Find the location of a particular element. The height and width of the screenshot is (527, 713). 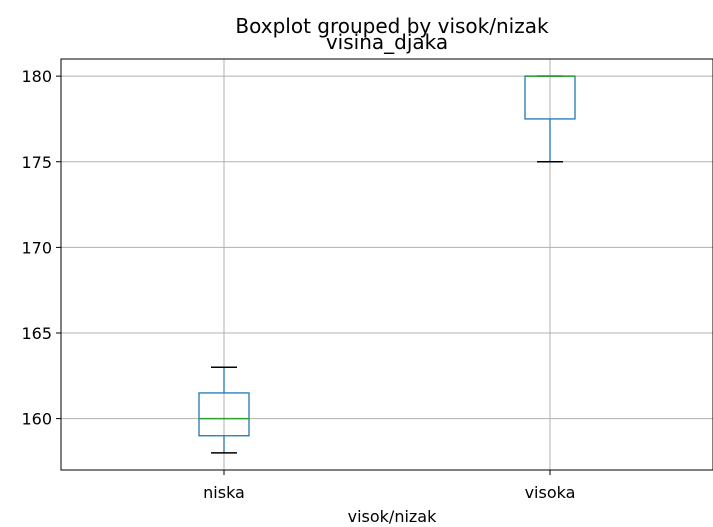

x-tick-label: visoka is located at coordinates (550, 492).